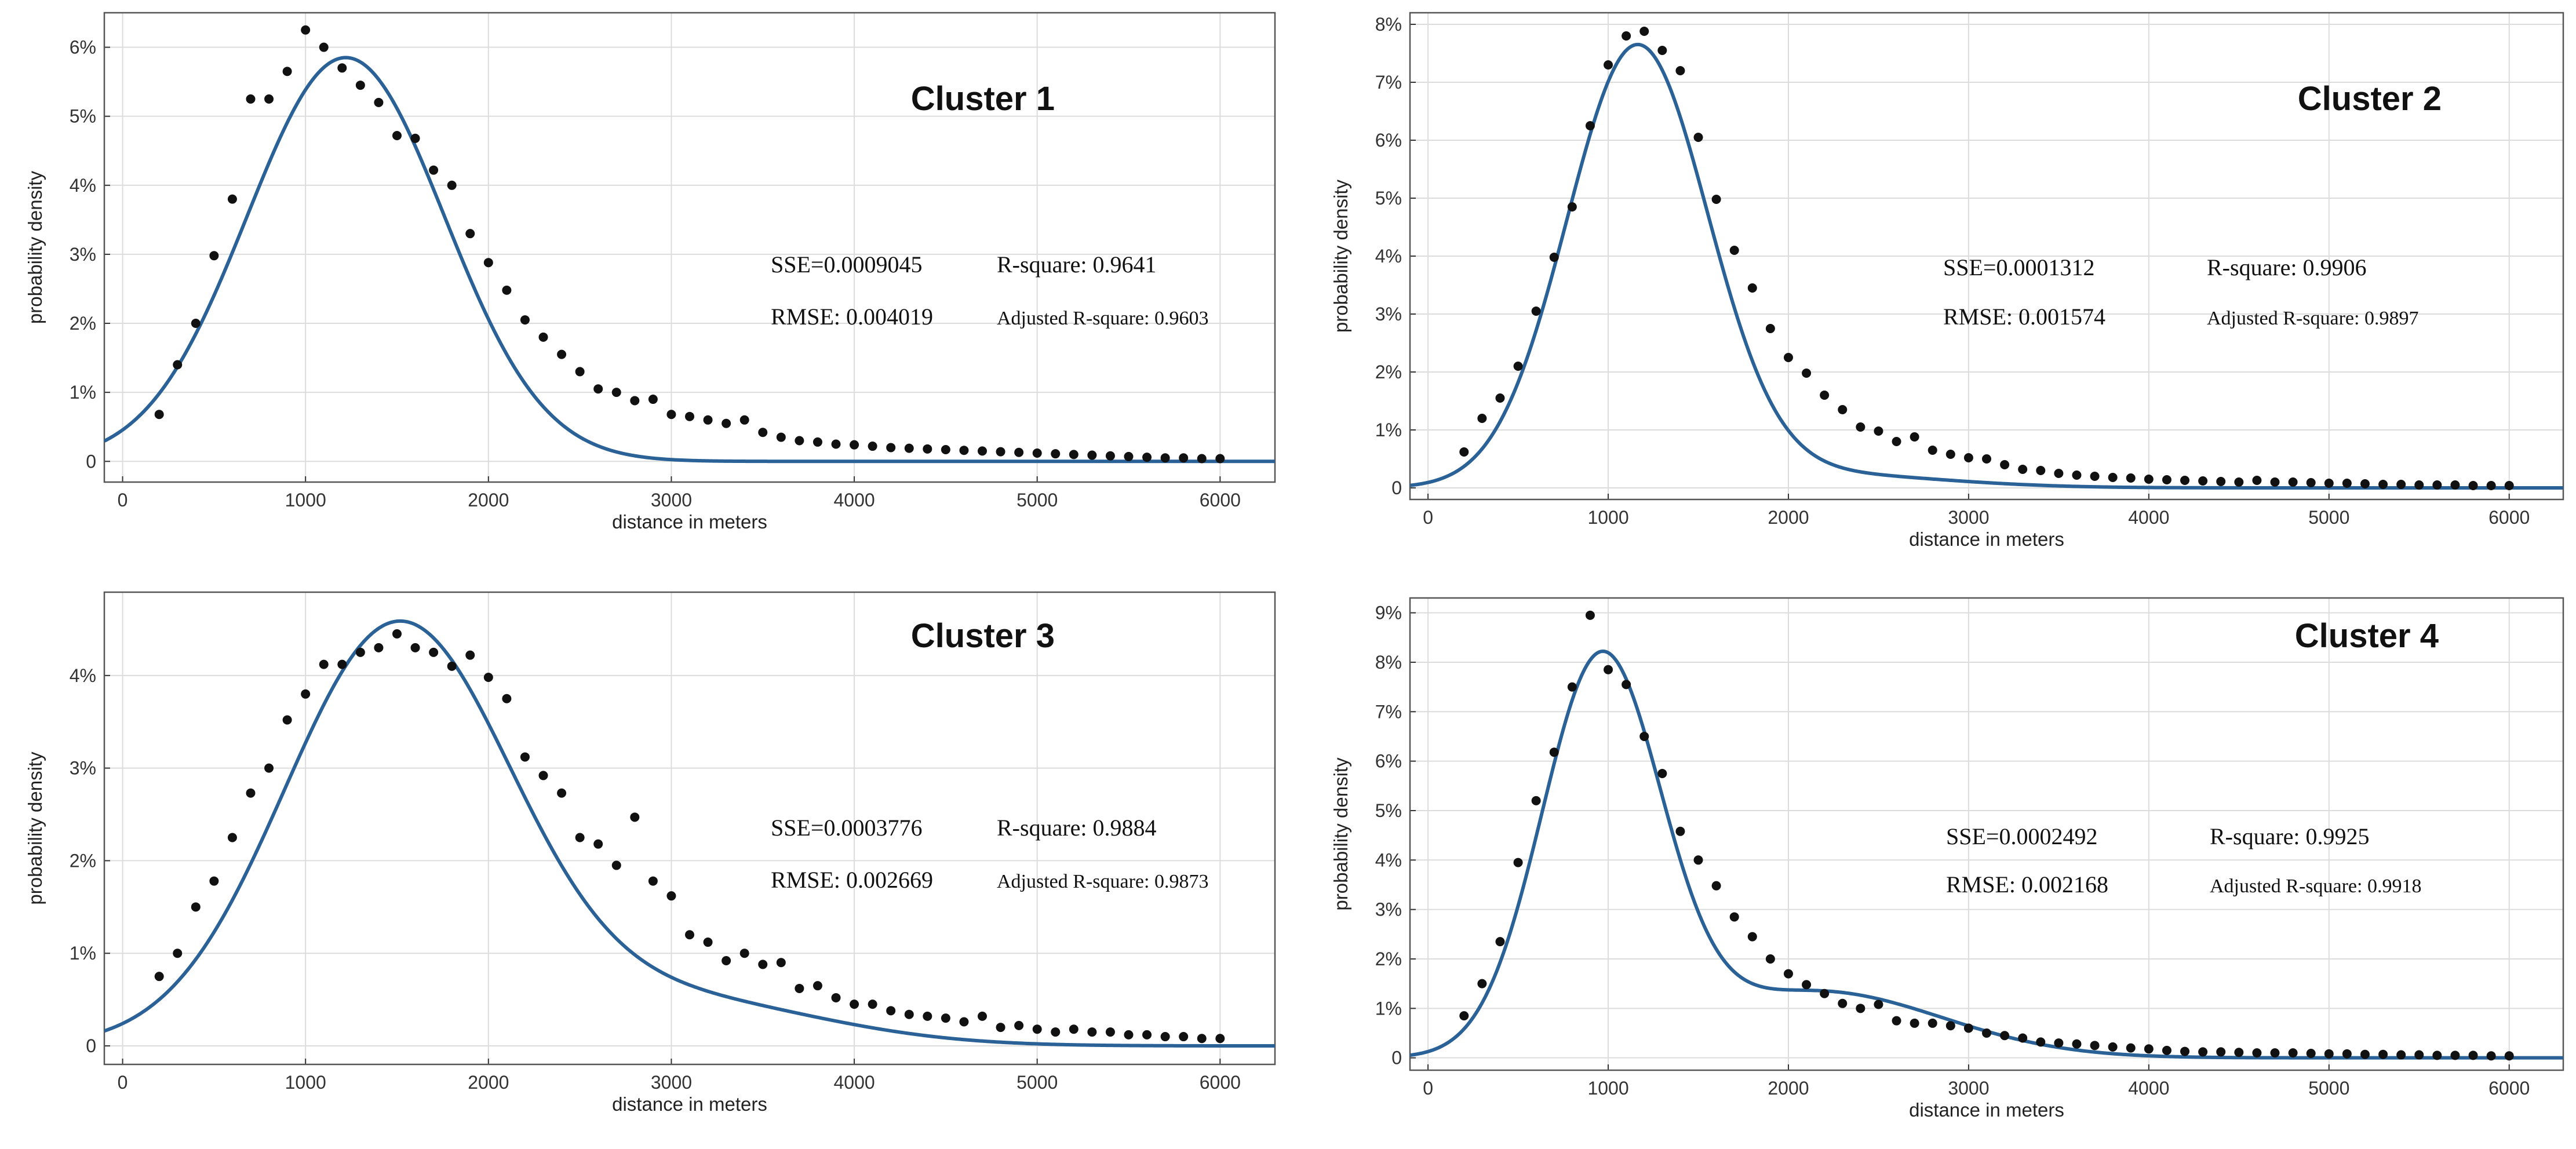 The image size is (2576, 1149). Describe the element at coordinates (1220, 500) in the screenshot. I see `x-tick-label: 6000` at that location.